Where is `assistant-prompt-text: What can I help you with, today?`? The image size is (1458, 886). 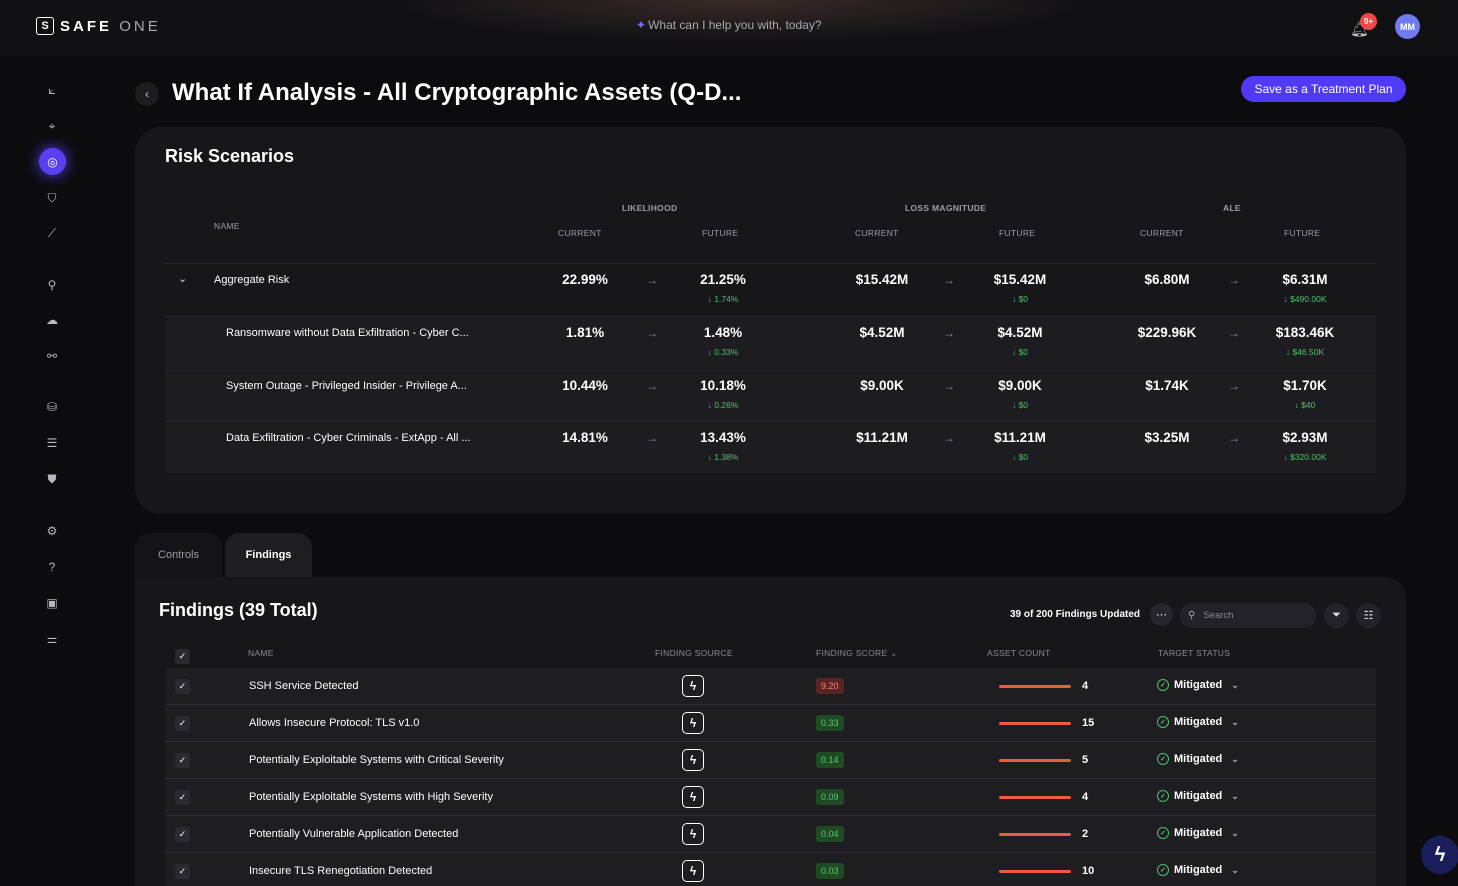
assistant-prompt-text: What can I help you with, today? is located at coordinates (735, 25).